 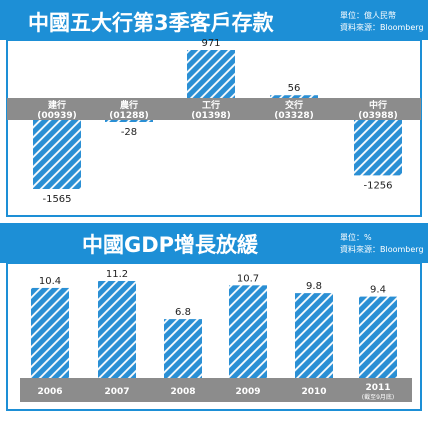 I want to click on gdp-year-label: 2007, so click(x=116, y=392).